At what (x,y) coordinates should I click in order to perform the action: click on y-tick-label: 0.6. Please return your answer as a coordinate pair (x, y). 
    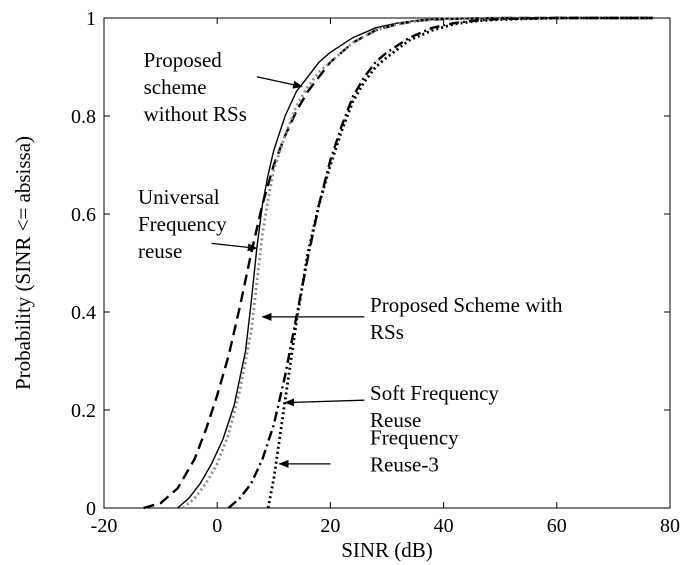
    Looking at the image, I should click on (83, 215).